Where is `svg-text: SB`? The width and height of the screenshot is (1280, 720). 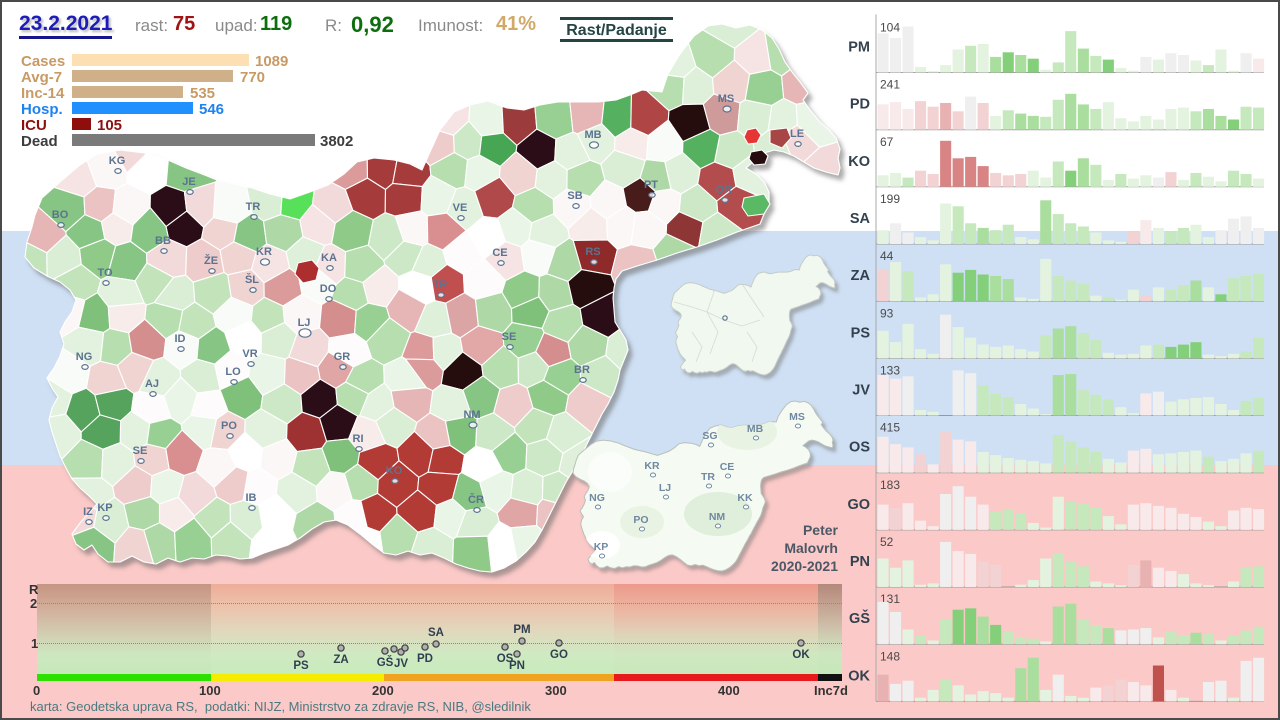
svg-text: SB is located at coordinates (574, 196).